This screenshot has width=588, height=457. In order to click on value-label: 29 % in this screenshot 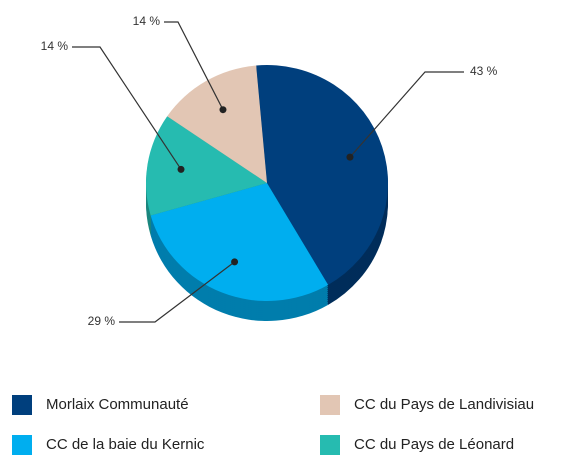, I will do `click(102, 321)`.